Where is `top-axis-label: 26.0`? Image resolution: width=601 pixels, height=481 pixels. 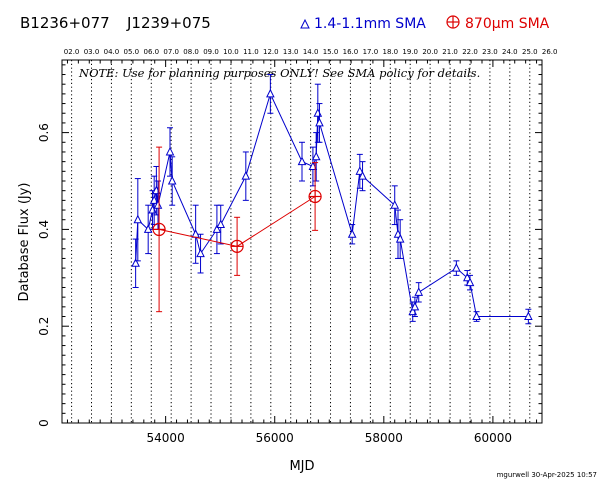 top-axis-label: 26.0 is located at coordinates (550, 52).